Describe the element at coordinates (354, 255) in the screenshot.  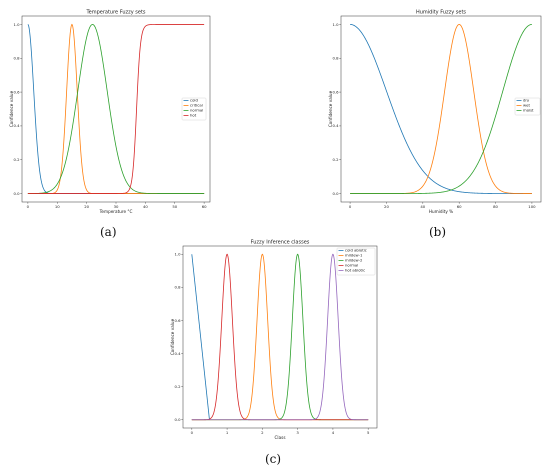
I see `legend-label-mildew-1: mildew-1` at that location.